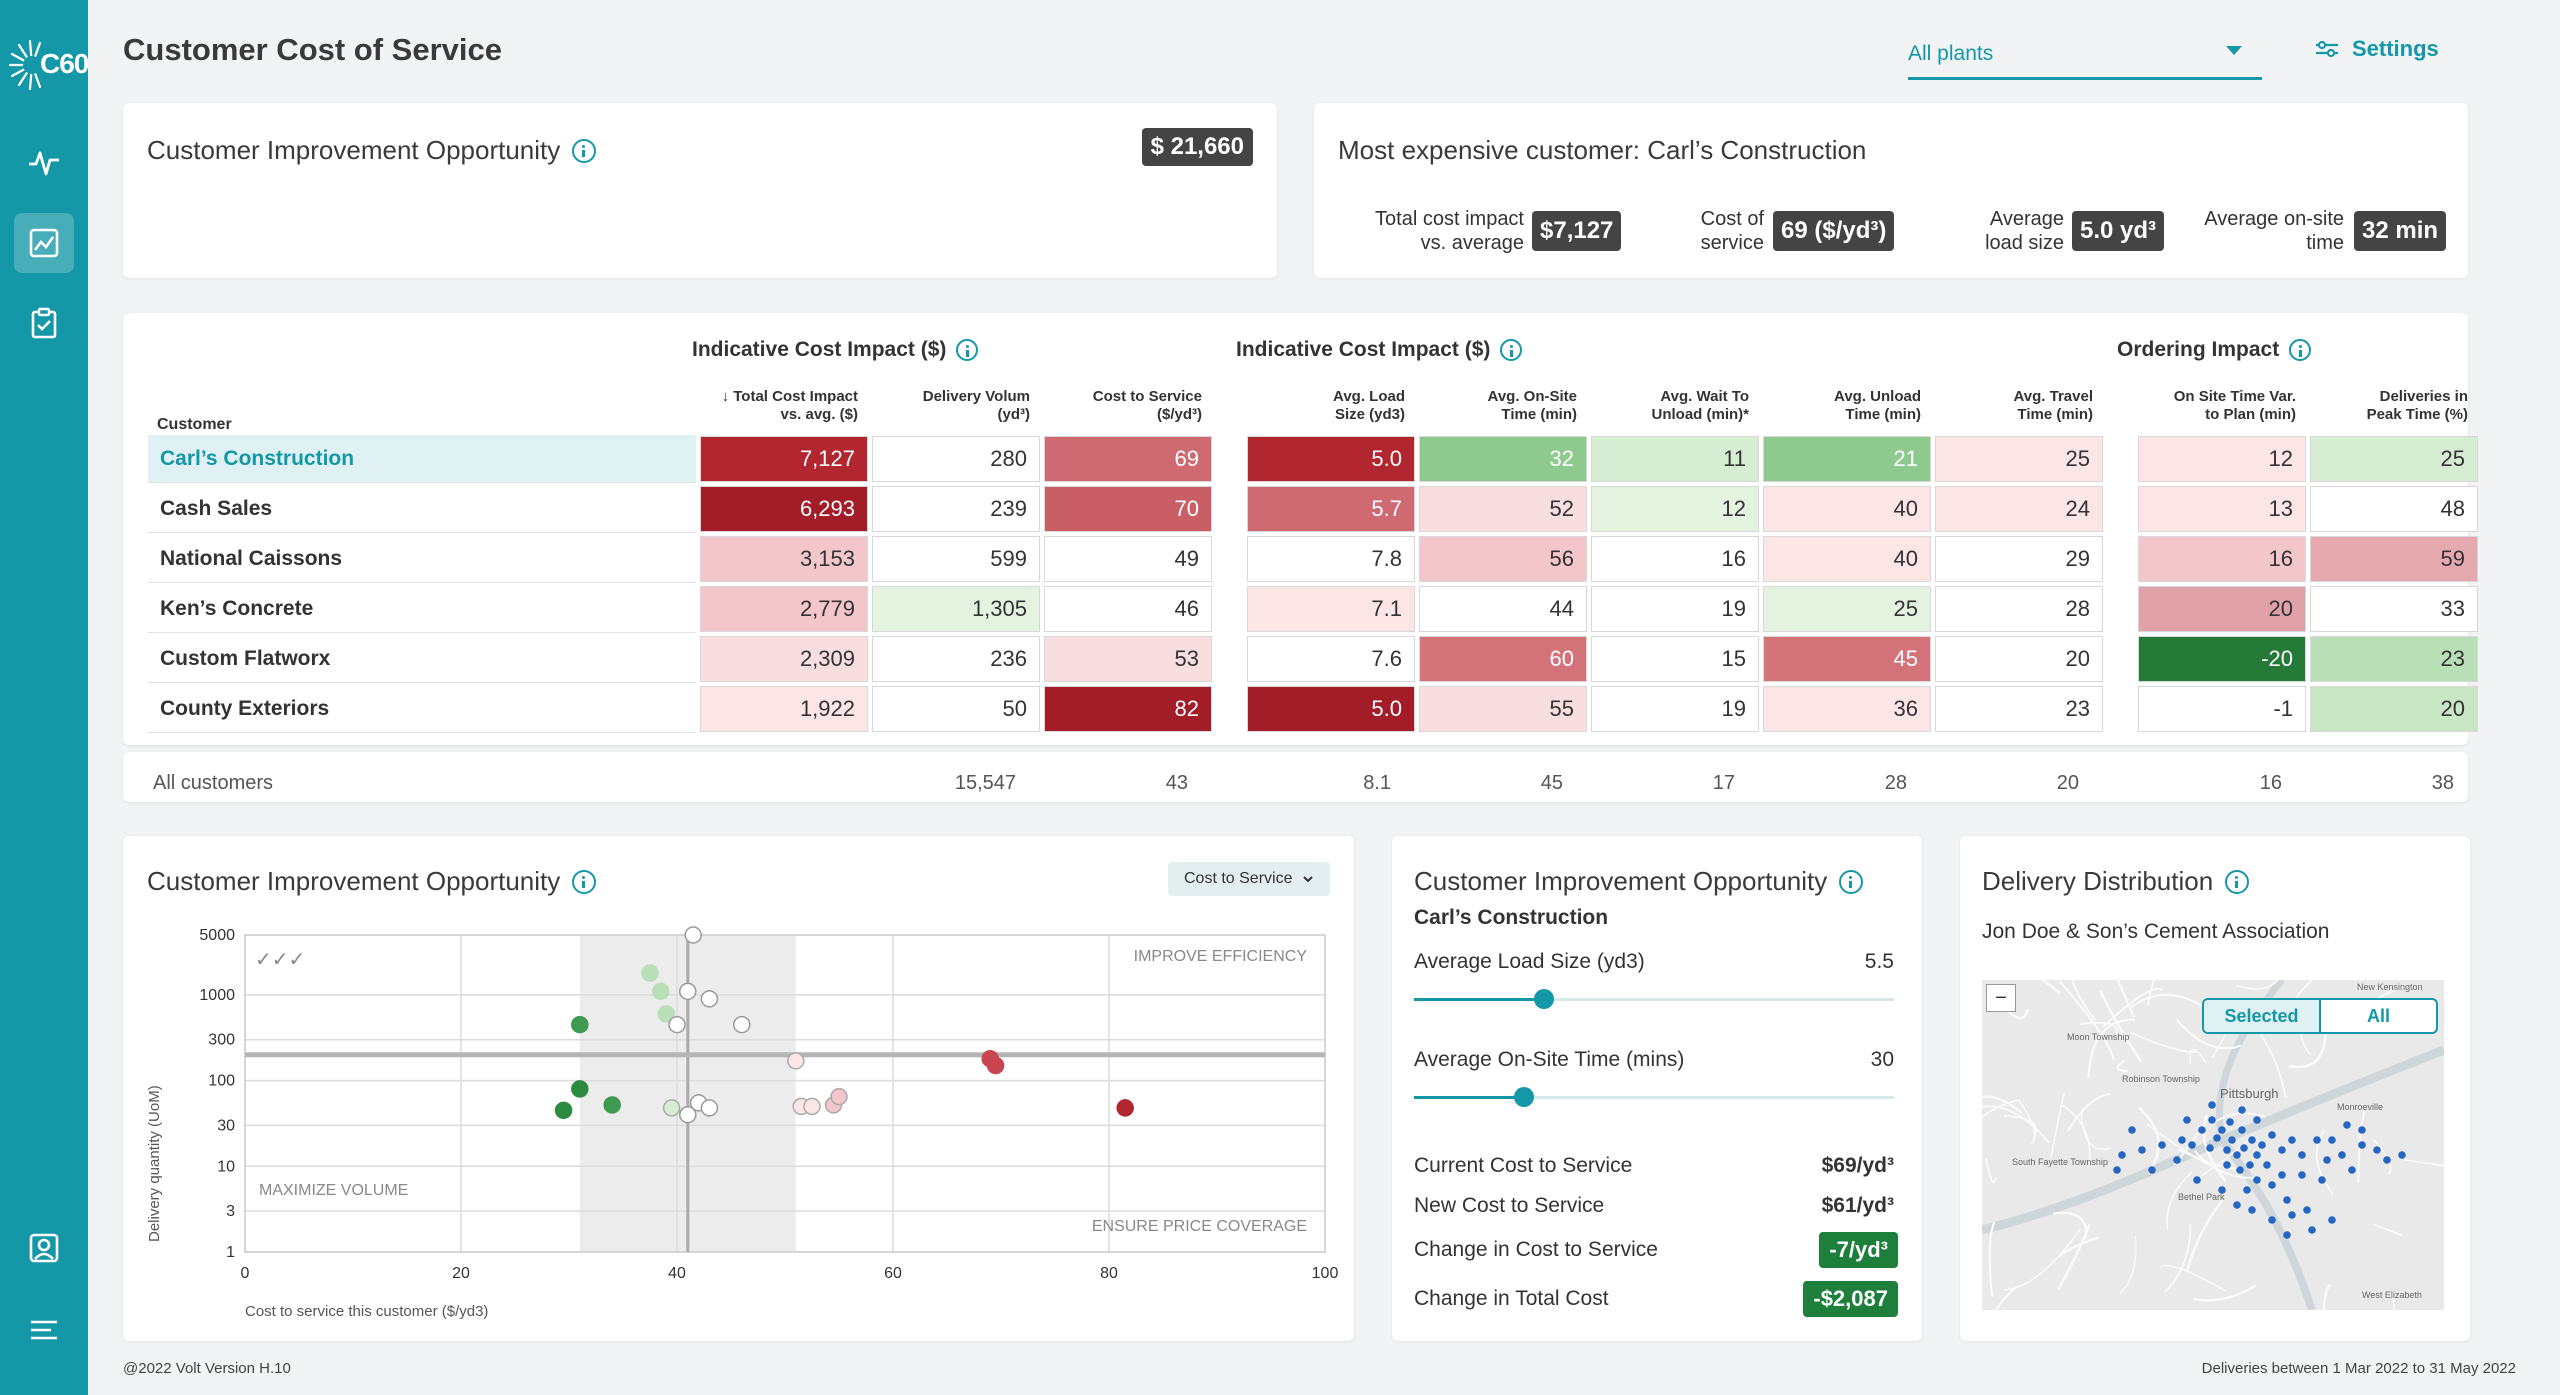 Image resolution: width=2560 pixels, height=1395 pixels. What do you see at coordinates (612, 1105) in the screenshot?
I see `data-point` at bounding box center [612, 1105].